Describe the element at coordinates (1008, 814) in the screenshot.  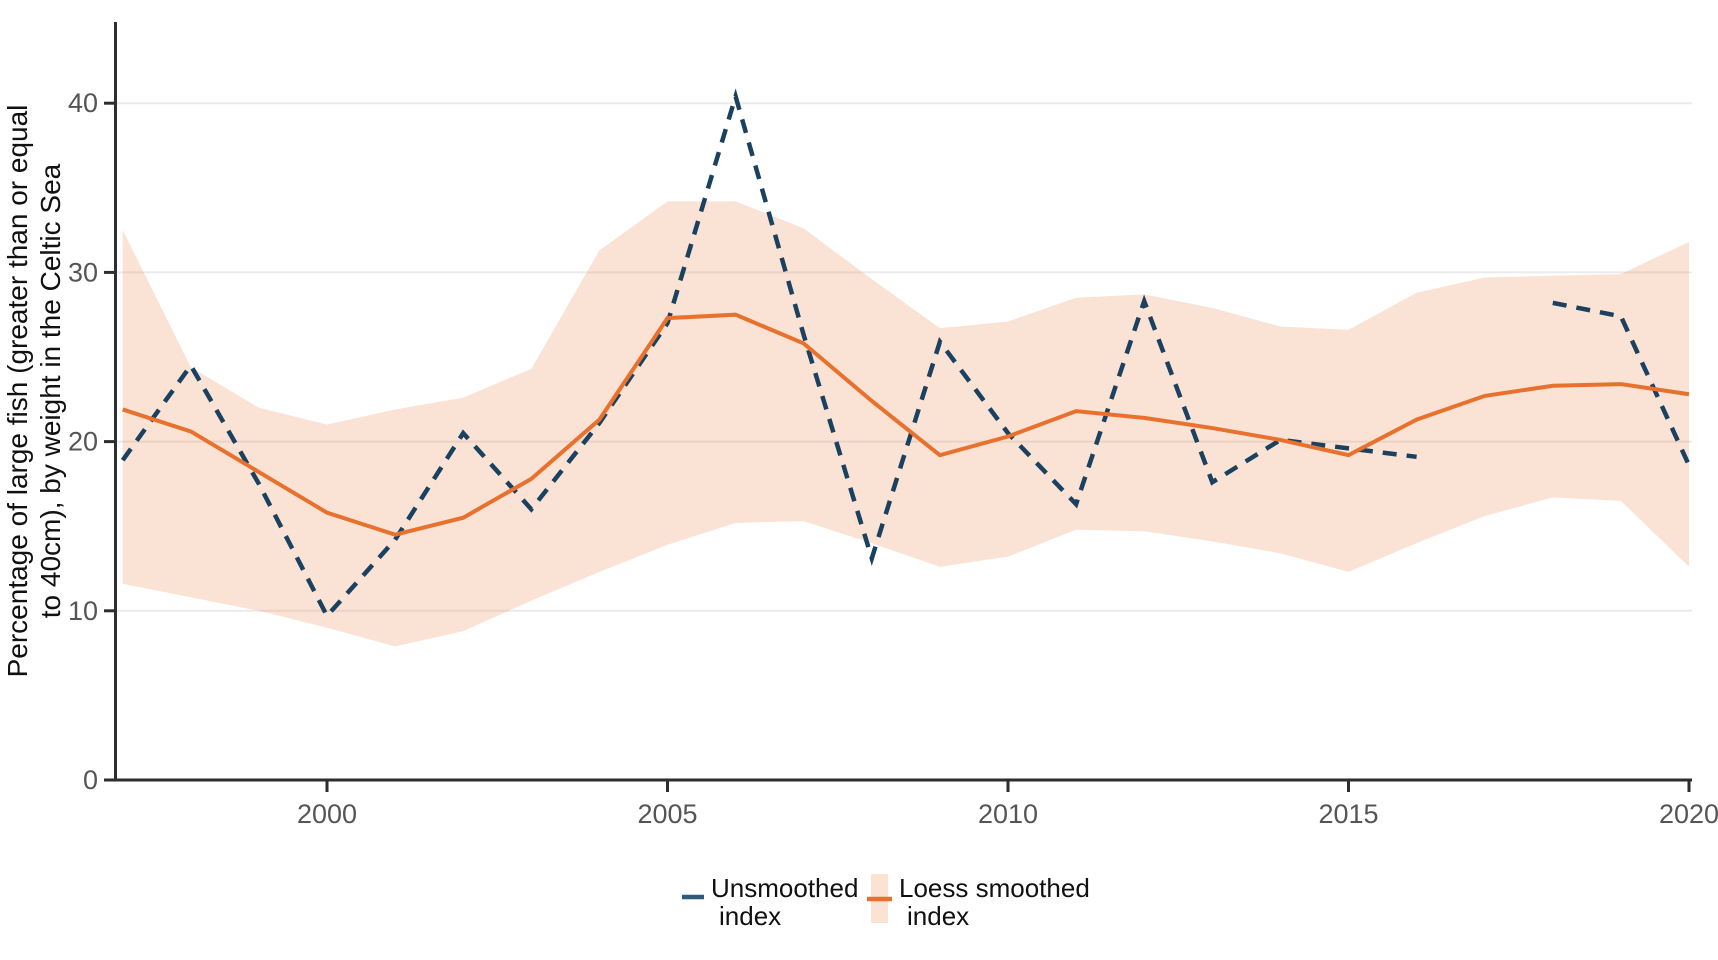
I see `x-tick-label: 2010` at that location.